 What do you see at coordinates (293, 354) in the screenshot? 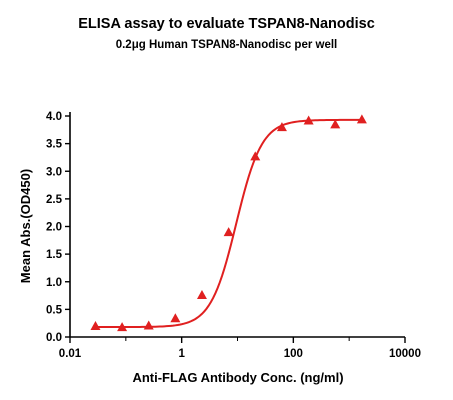
I see `x-tick-label: 100` at bounding box center [293, 354].